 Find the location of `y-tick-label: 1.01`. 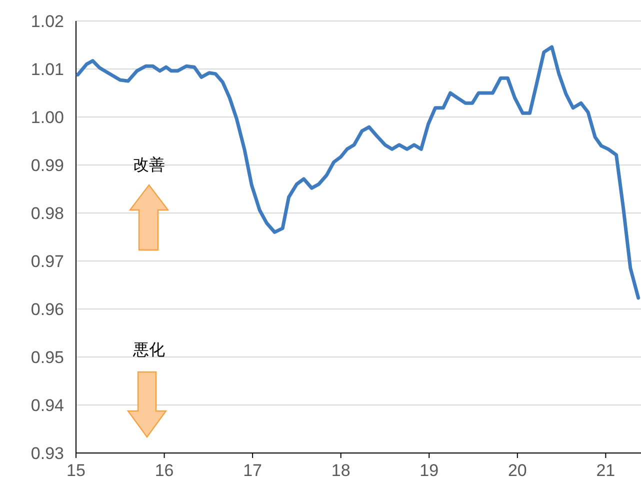

y-tick-label: 1.01 is located at coordinates (47, 69).